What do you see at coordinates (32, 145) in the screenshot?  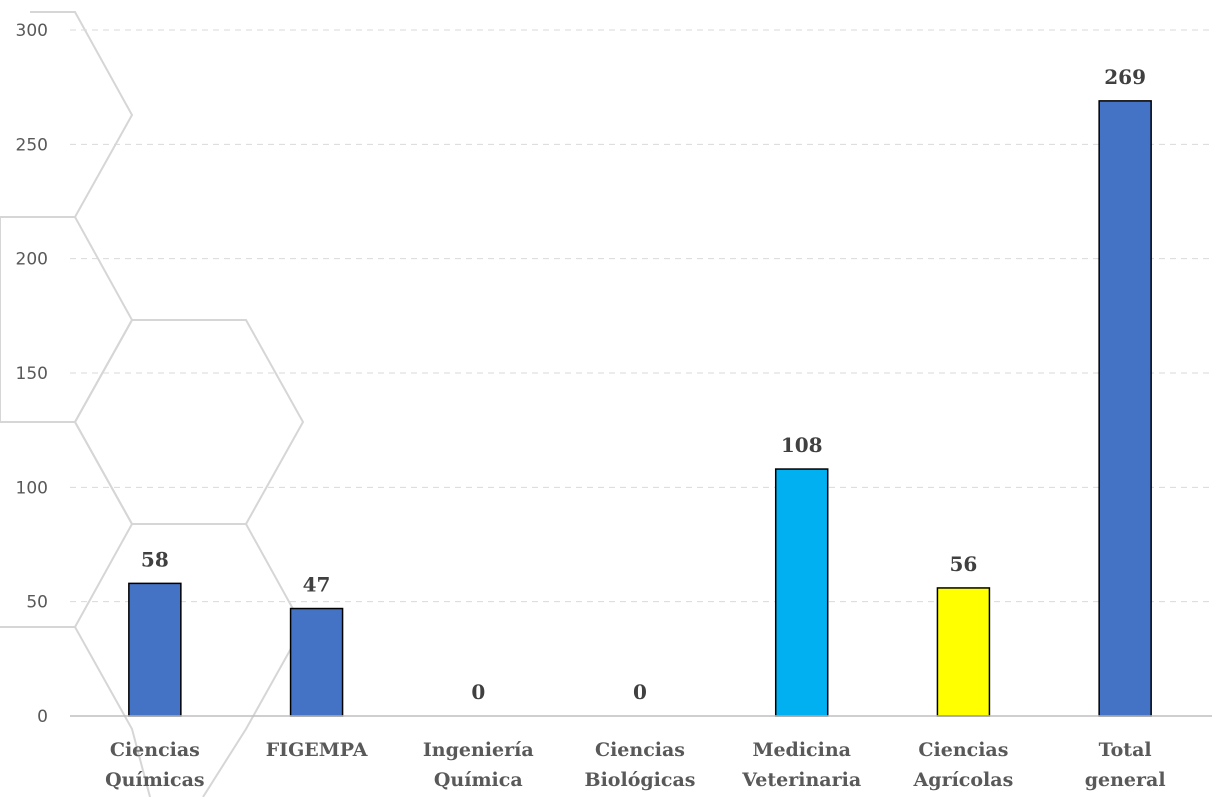 I see `y-tick-label: 250` at bounding box center [32, 145].